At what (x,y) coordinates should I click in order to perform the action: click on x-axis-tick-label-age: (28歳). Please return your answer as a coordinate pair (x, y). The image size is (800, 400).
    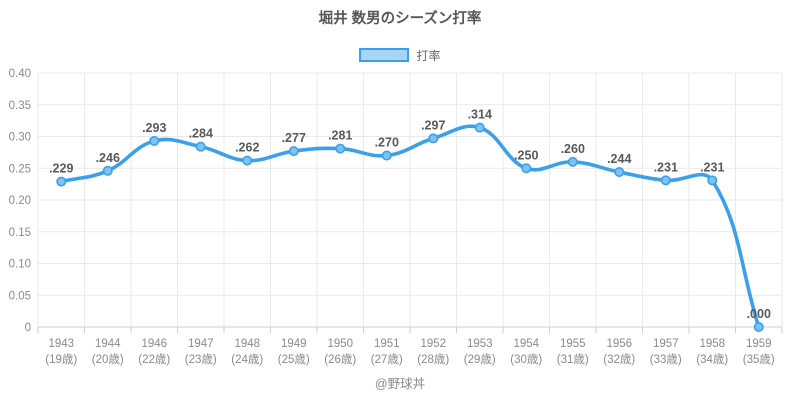
    Looking at the image, I should click on (433, 359).